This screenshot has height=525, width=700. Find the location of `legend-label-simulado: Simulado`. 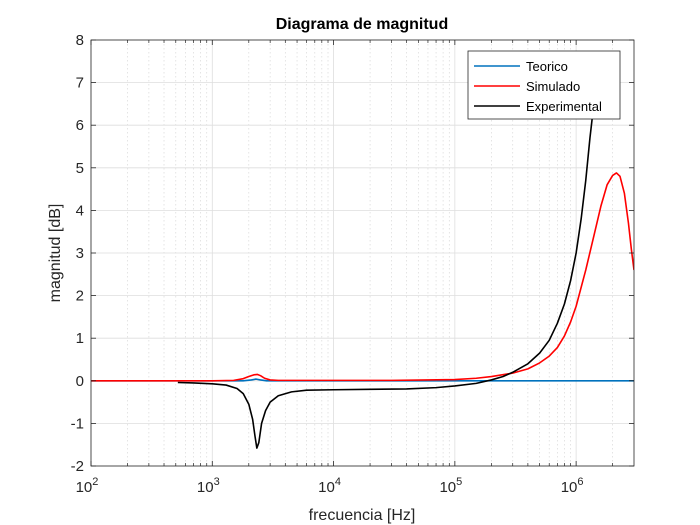

legend-label-simulado: Simulado is located at coordinates (553, 86).